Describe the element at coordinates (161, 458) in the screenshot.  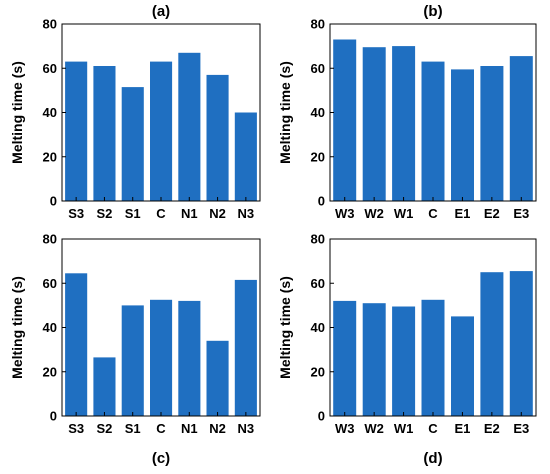
I see `panel-label: (c)` at that location.